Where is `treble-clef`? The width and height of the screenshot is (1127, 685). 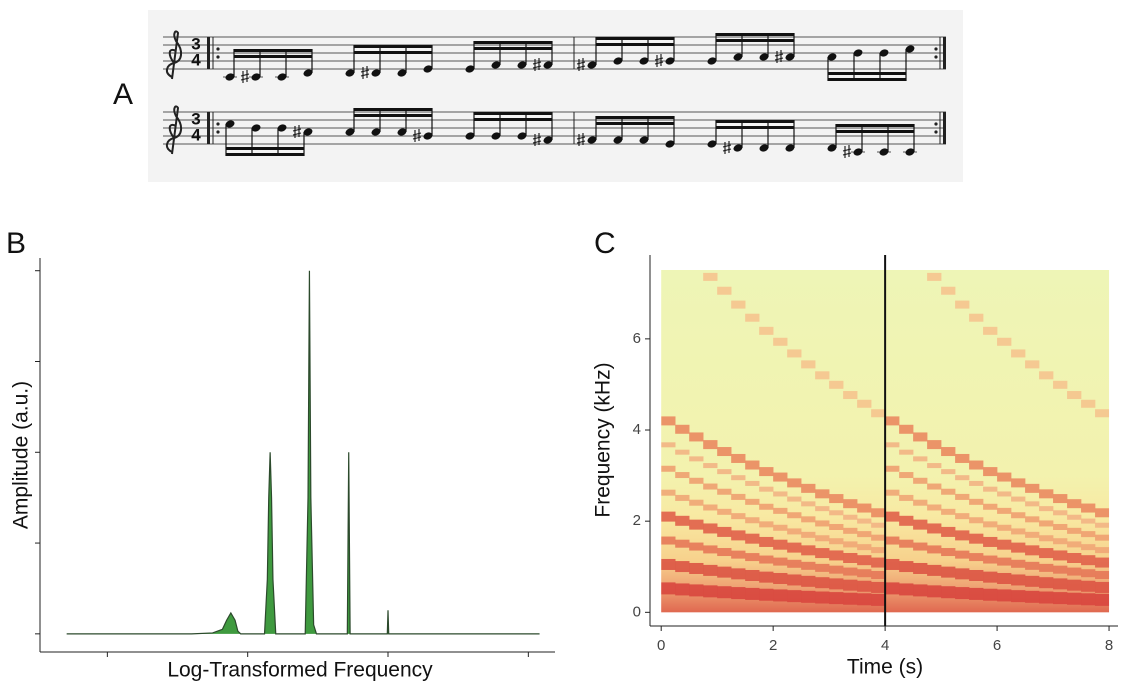
treble-clef is located at coordinates (174, 130).